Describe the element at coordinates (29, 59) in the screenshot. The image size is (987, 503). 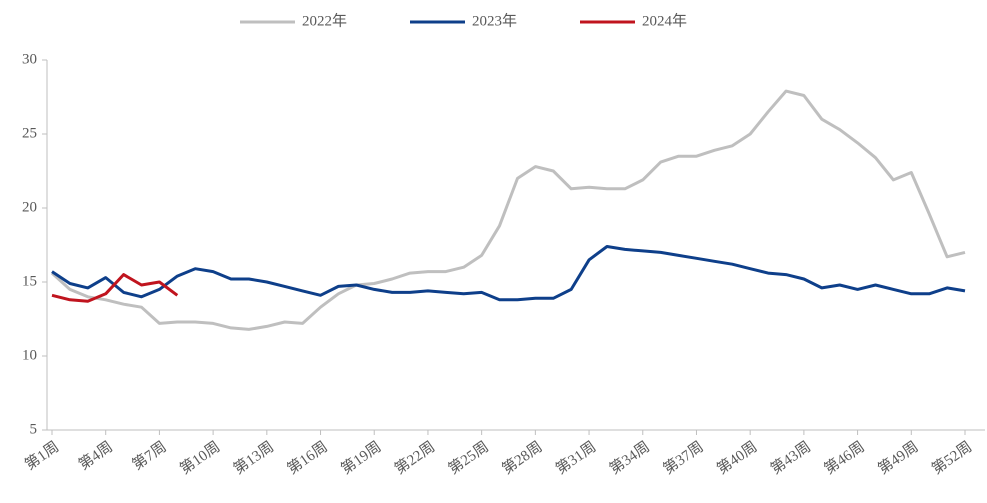
I see `y-tick-label: 30` at that location.